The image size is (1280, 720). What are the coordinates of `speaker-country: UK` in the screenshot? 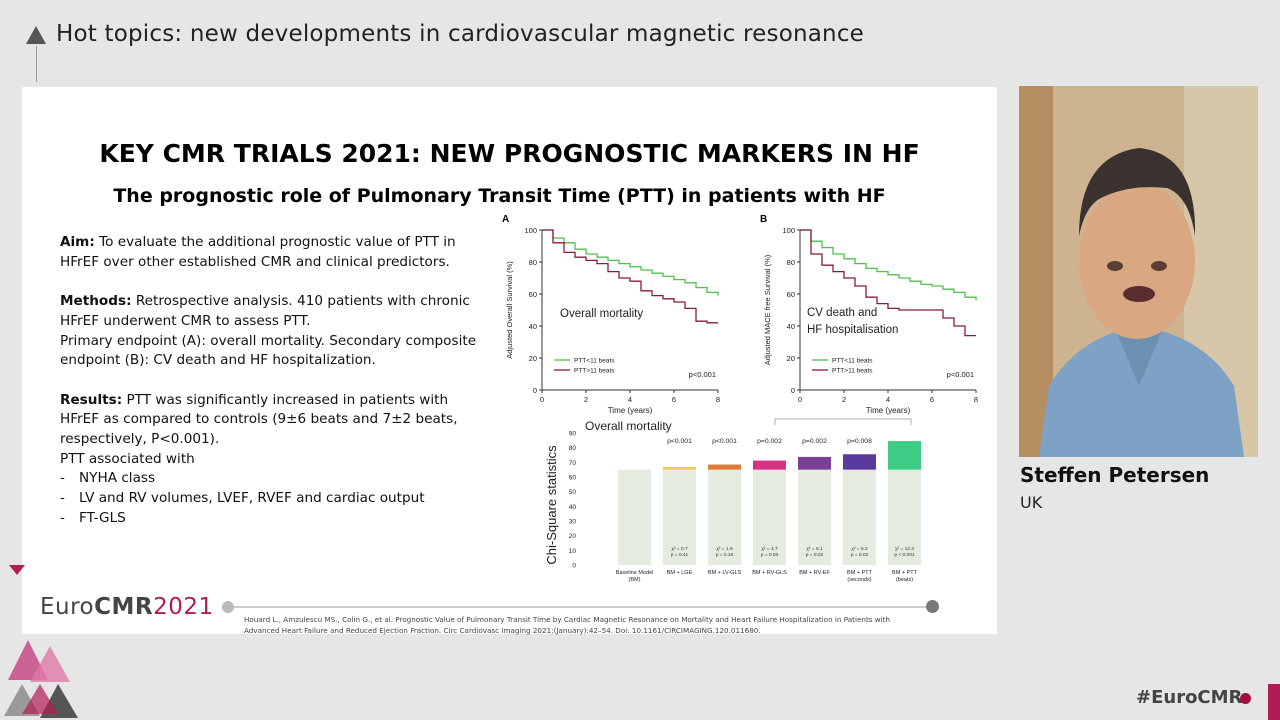 It's located at (1031, 502).